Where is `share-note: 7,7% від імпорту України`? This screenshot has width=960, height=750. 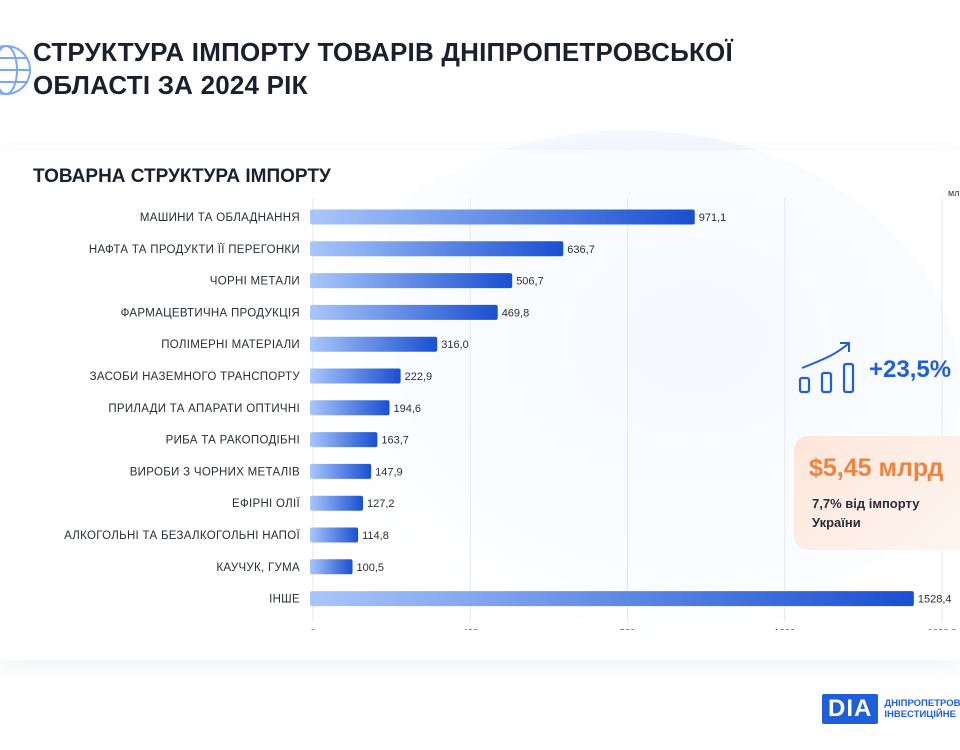
share-note: 7,7% від імпорту України is located at coordinates (866, 513).